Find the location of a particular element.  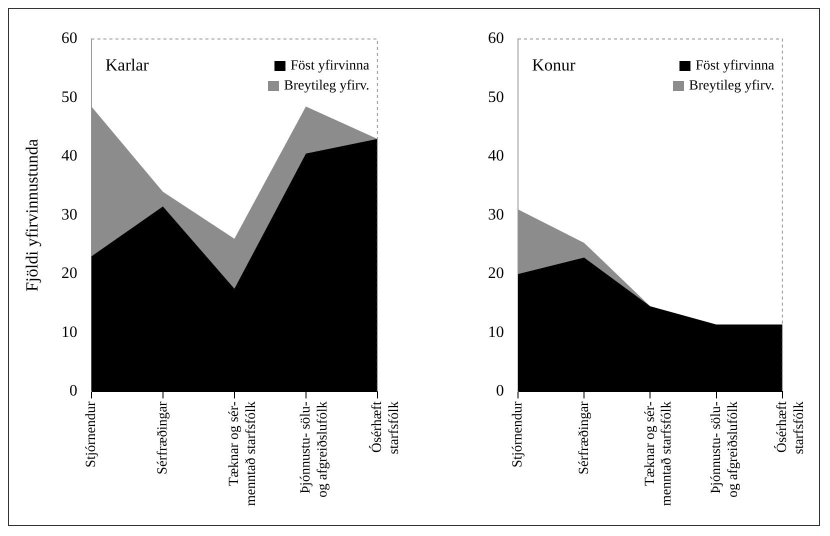

text: Karlar is located at coordinates (127, 64).